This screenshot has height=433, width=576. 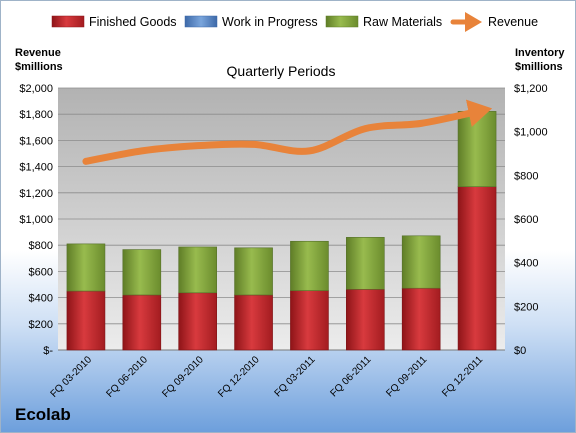 I want to click on left-tick-label-5: $1,000, so click(x=36, y=220).